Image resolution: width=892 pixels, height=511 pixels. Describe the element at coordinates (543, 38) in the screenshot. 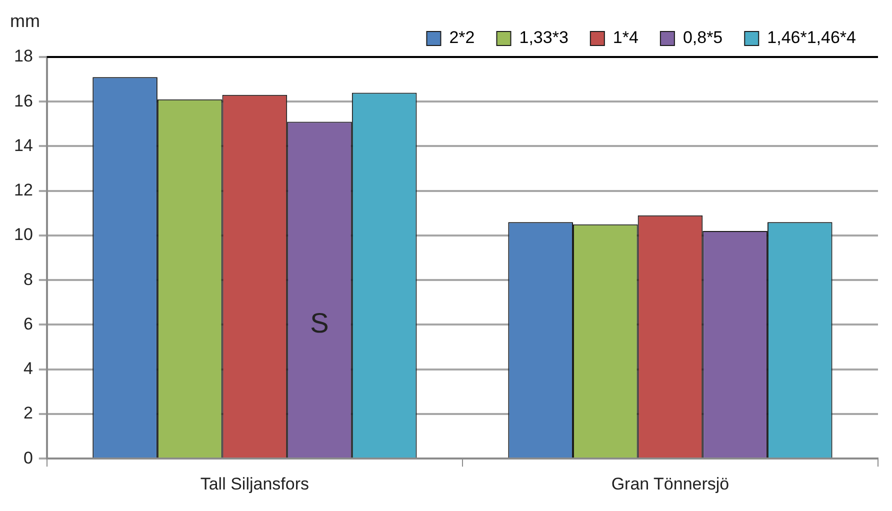

I see `legend-label: 1,33*3` at that location.